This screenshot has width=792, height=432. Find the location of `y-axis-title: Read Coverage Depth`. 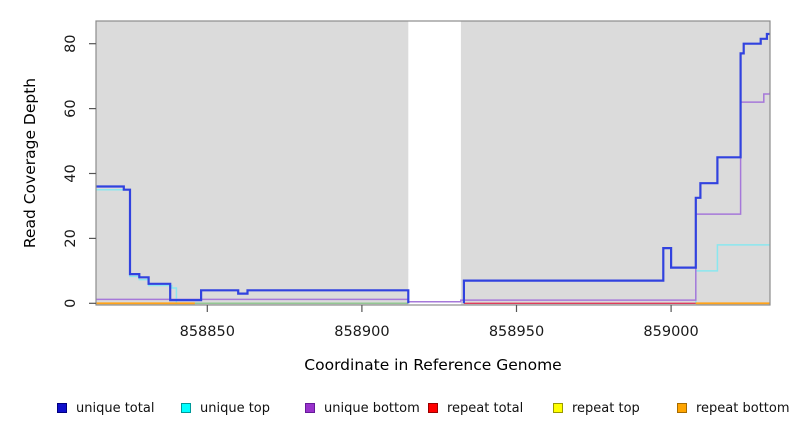

y-axis-title: Read Coverage Depth is located at coordinates (30, 163).